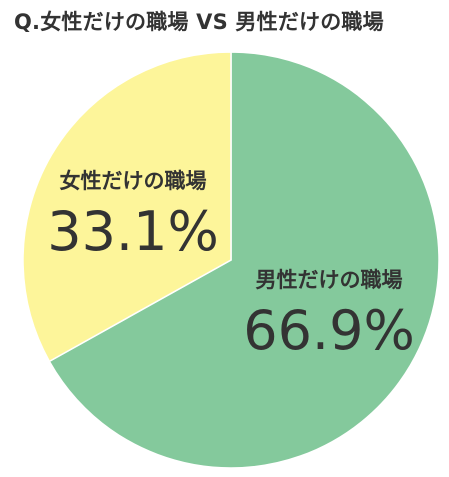 Image resolution: width=449 pixels, height=477 pixels. I want to click on slice-value-male: 66.9%, so click(329, 330).